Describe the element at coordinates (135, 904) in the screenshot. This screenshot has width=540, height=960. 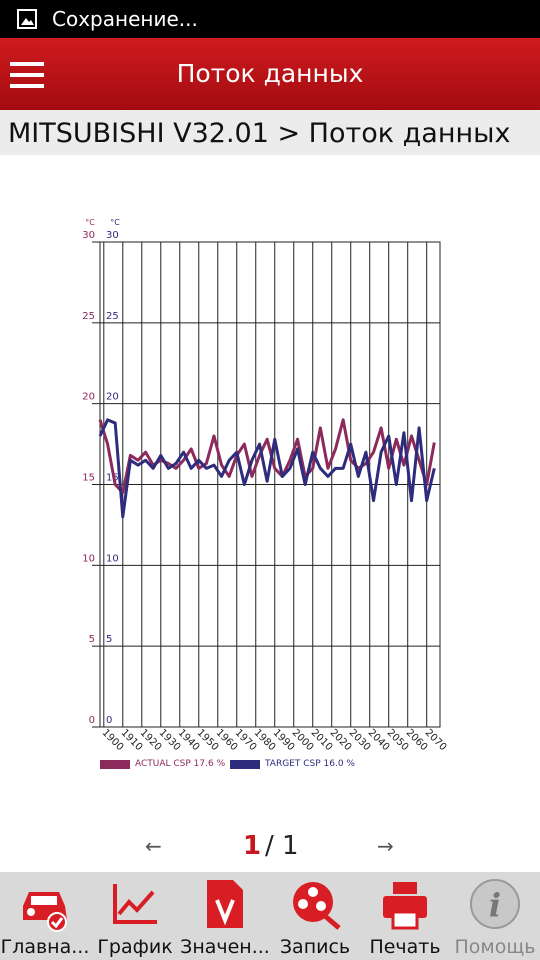
I see `graph-icon` at that location.